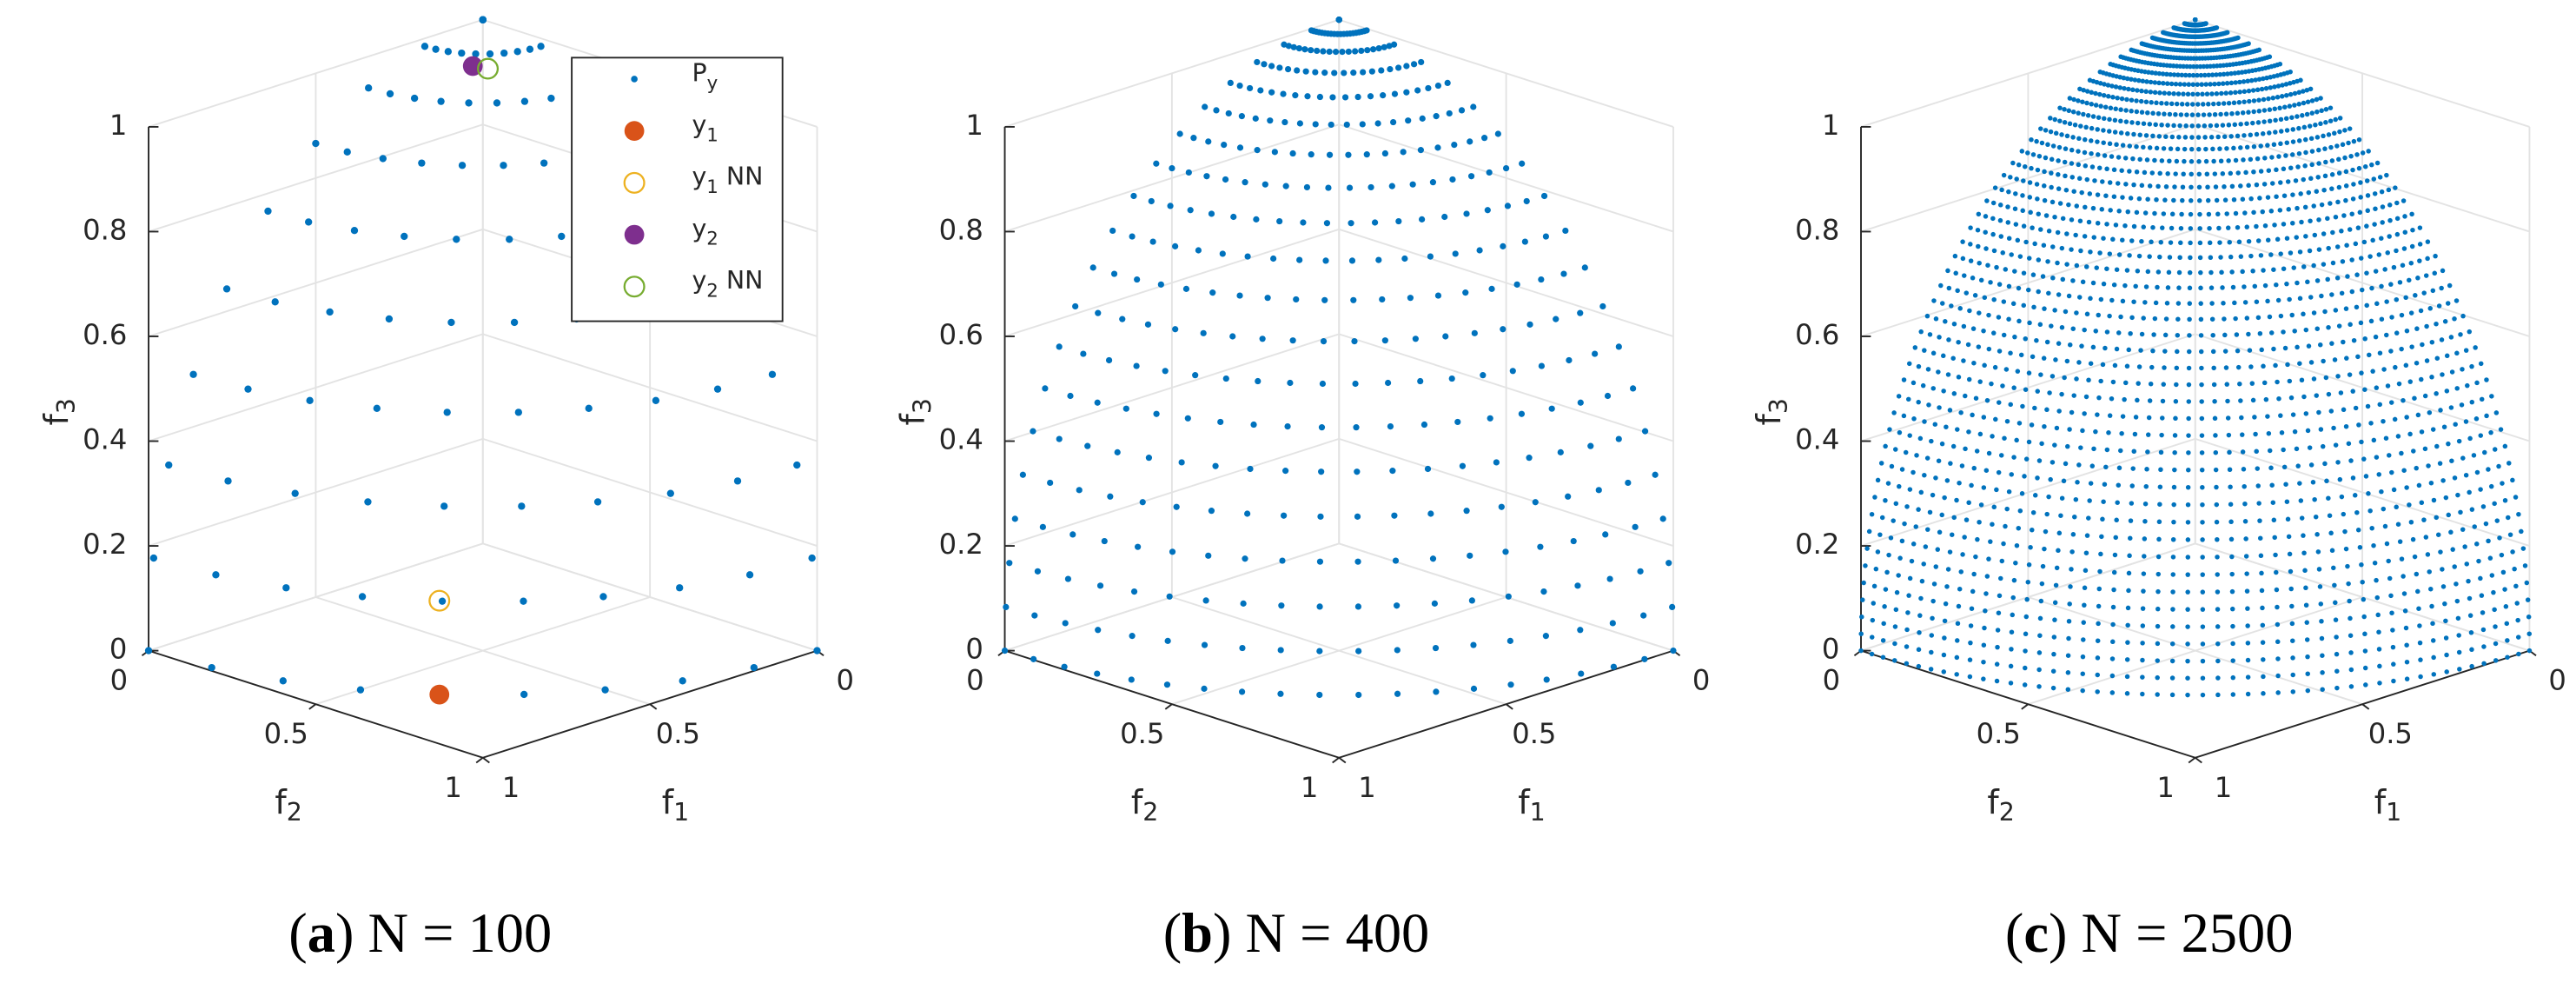 This screenshot has width=2576, height=990. I want to click on y-tick-label: 1, so click(1310, 787).